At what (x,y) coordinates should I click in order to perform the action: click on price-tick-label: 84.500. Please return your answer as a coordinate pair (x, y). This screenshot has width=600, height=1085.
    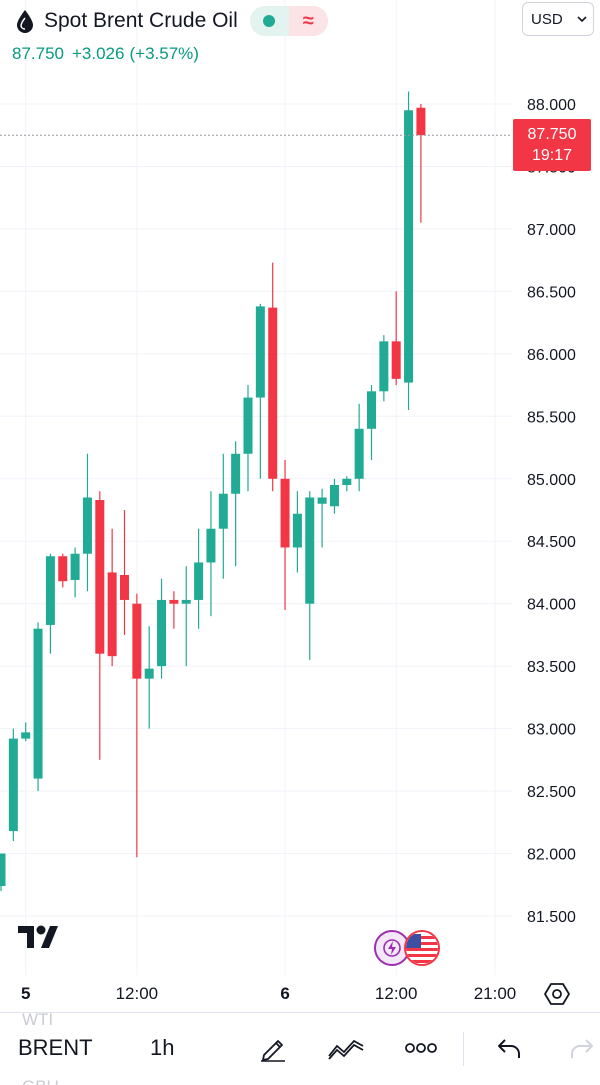
    Looking at the image, I should click on (551, 542).